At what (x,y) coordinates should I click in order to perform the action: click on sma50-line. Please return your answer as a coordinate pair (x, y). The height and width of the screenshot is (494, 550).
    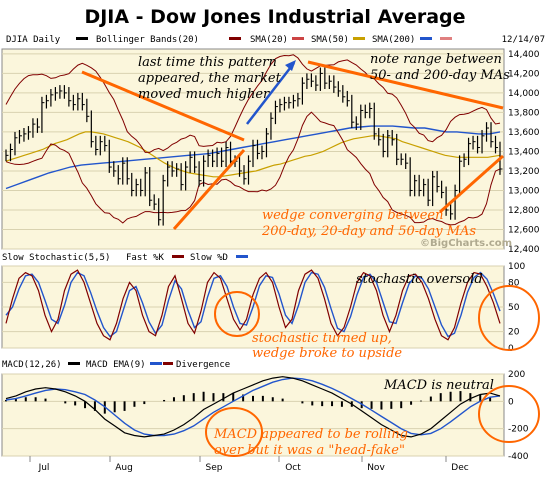
    Looking at the image, I should click on (253, 154).